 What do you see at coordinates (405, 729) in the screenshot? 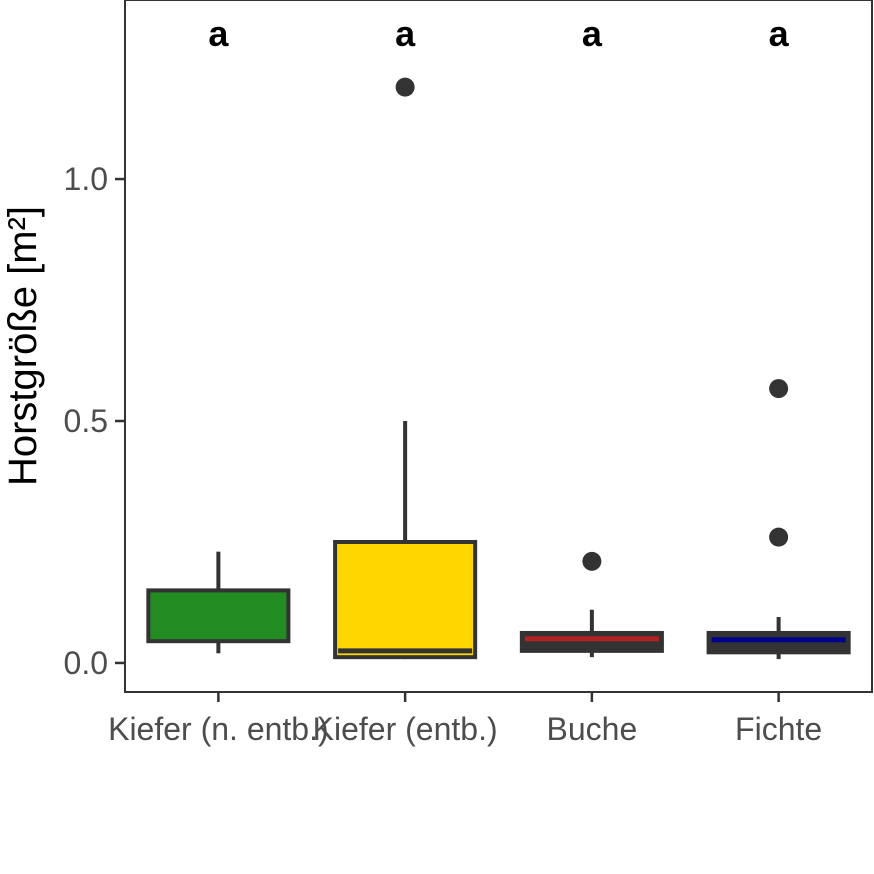
I see `x-tick-label: Kiefer (entb.)` at bounding box center [405, 729].